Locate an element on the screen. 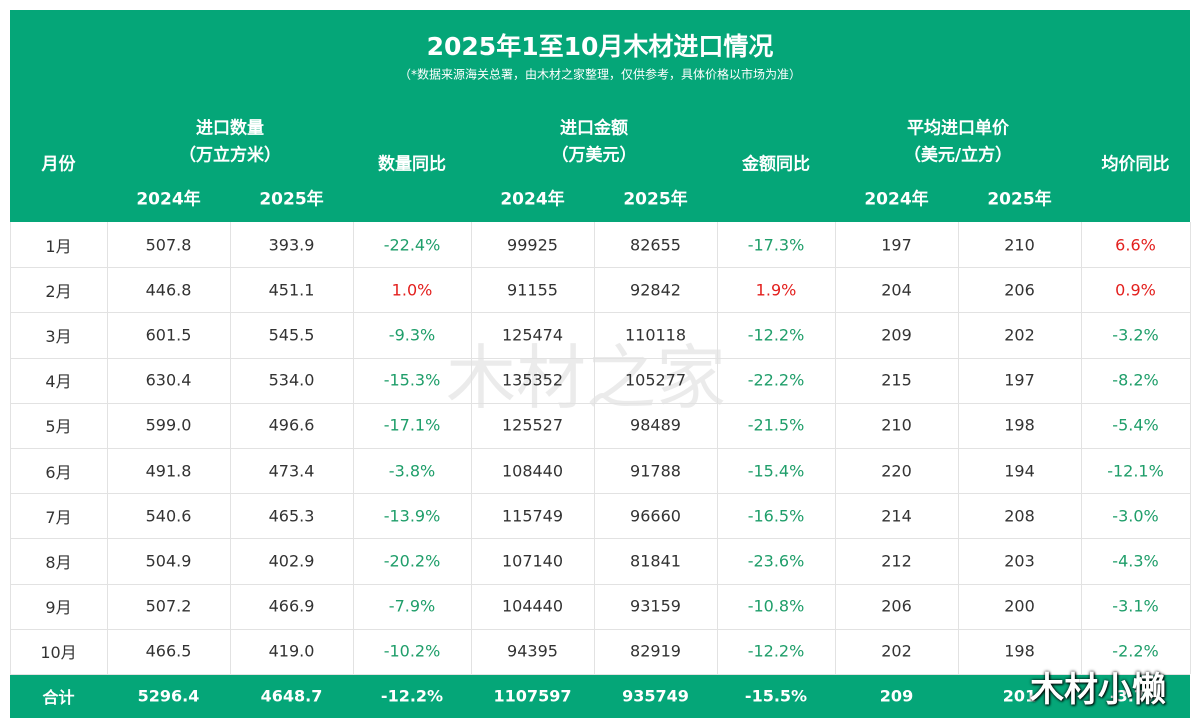 The width and height of the screenshot is (1200, 728). table-cell: 220 is located at coordinates (896, 471).